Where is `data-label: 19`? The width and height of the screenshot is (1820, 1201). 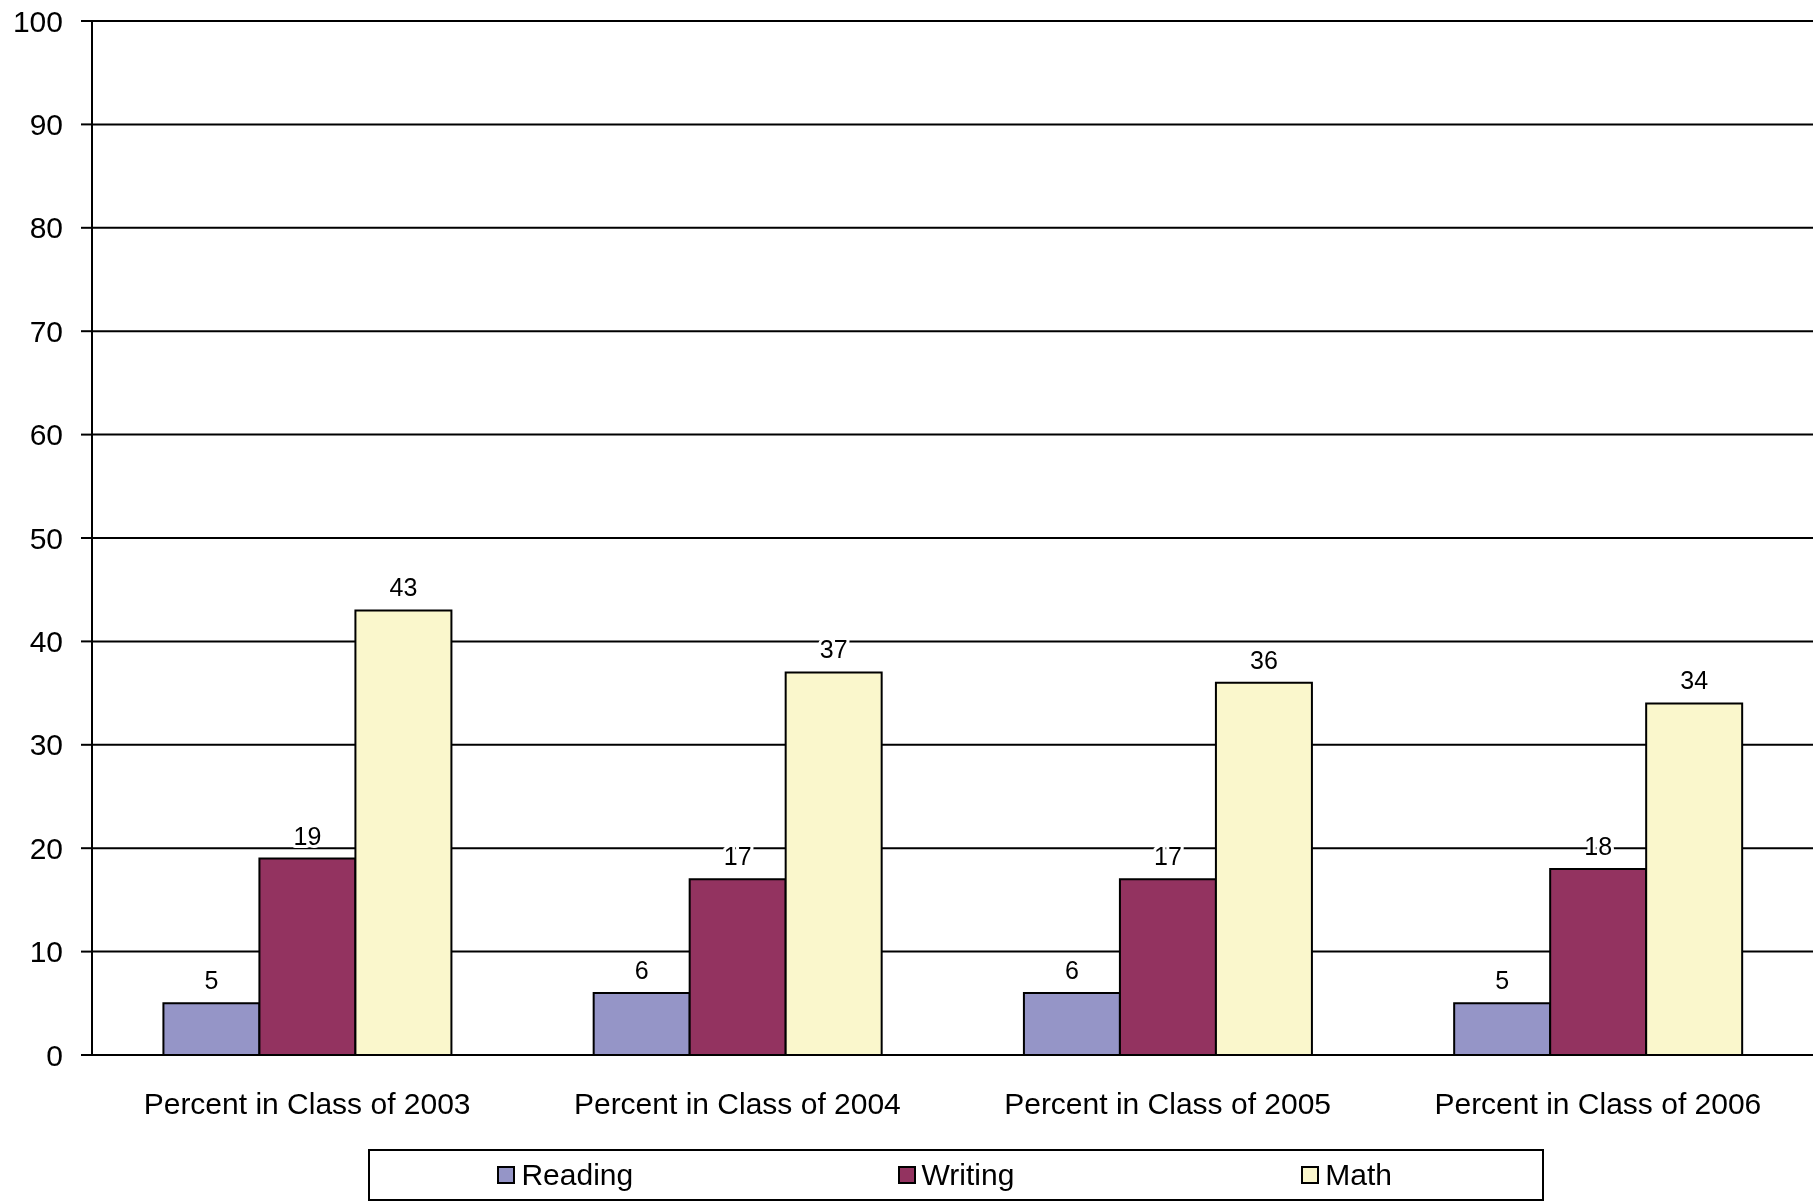 data-label: 19 is located at coordinates (307, 835).